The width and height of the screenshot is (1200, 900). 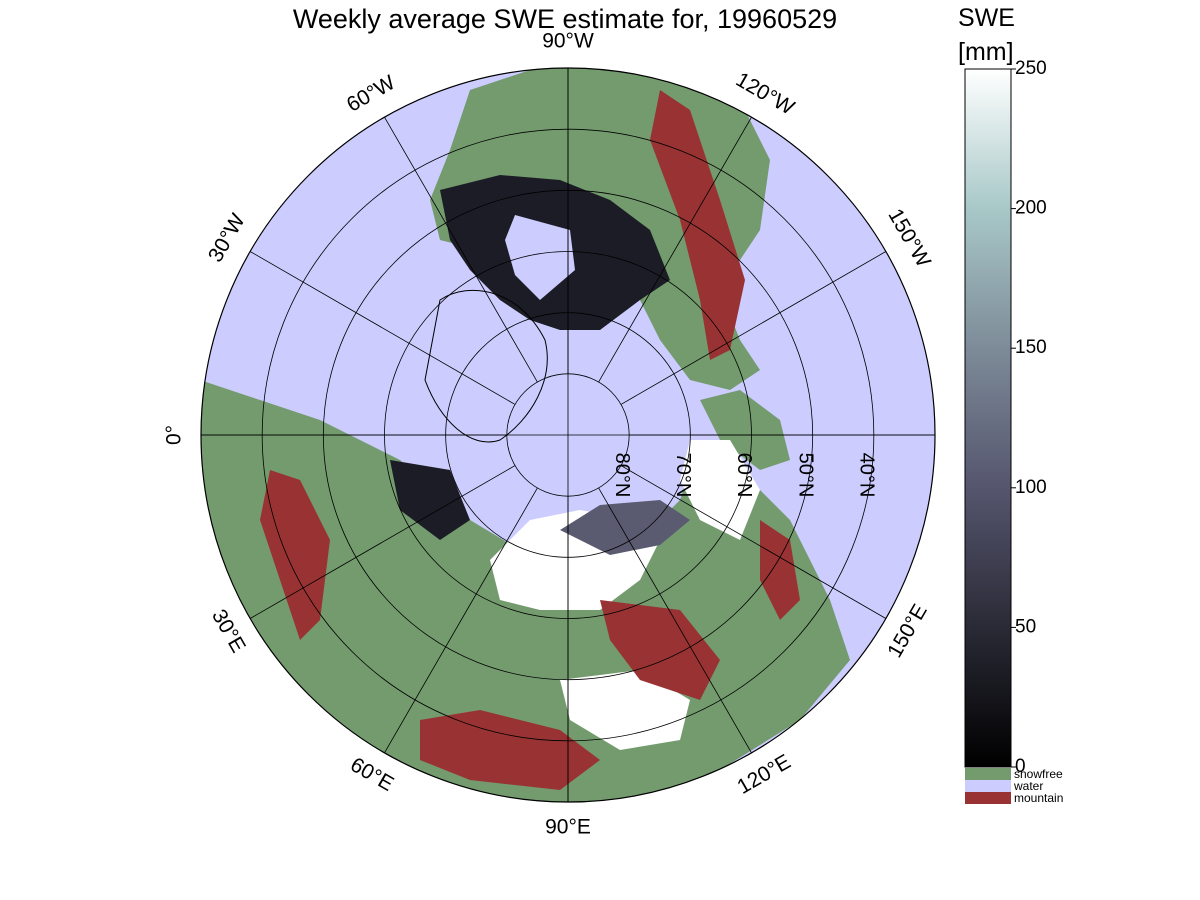 What do you see at coordinates (1038, 798) in the screenshot?
I see `legend-label-mountain: mountain` at bounding box center [1038, 798].